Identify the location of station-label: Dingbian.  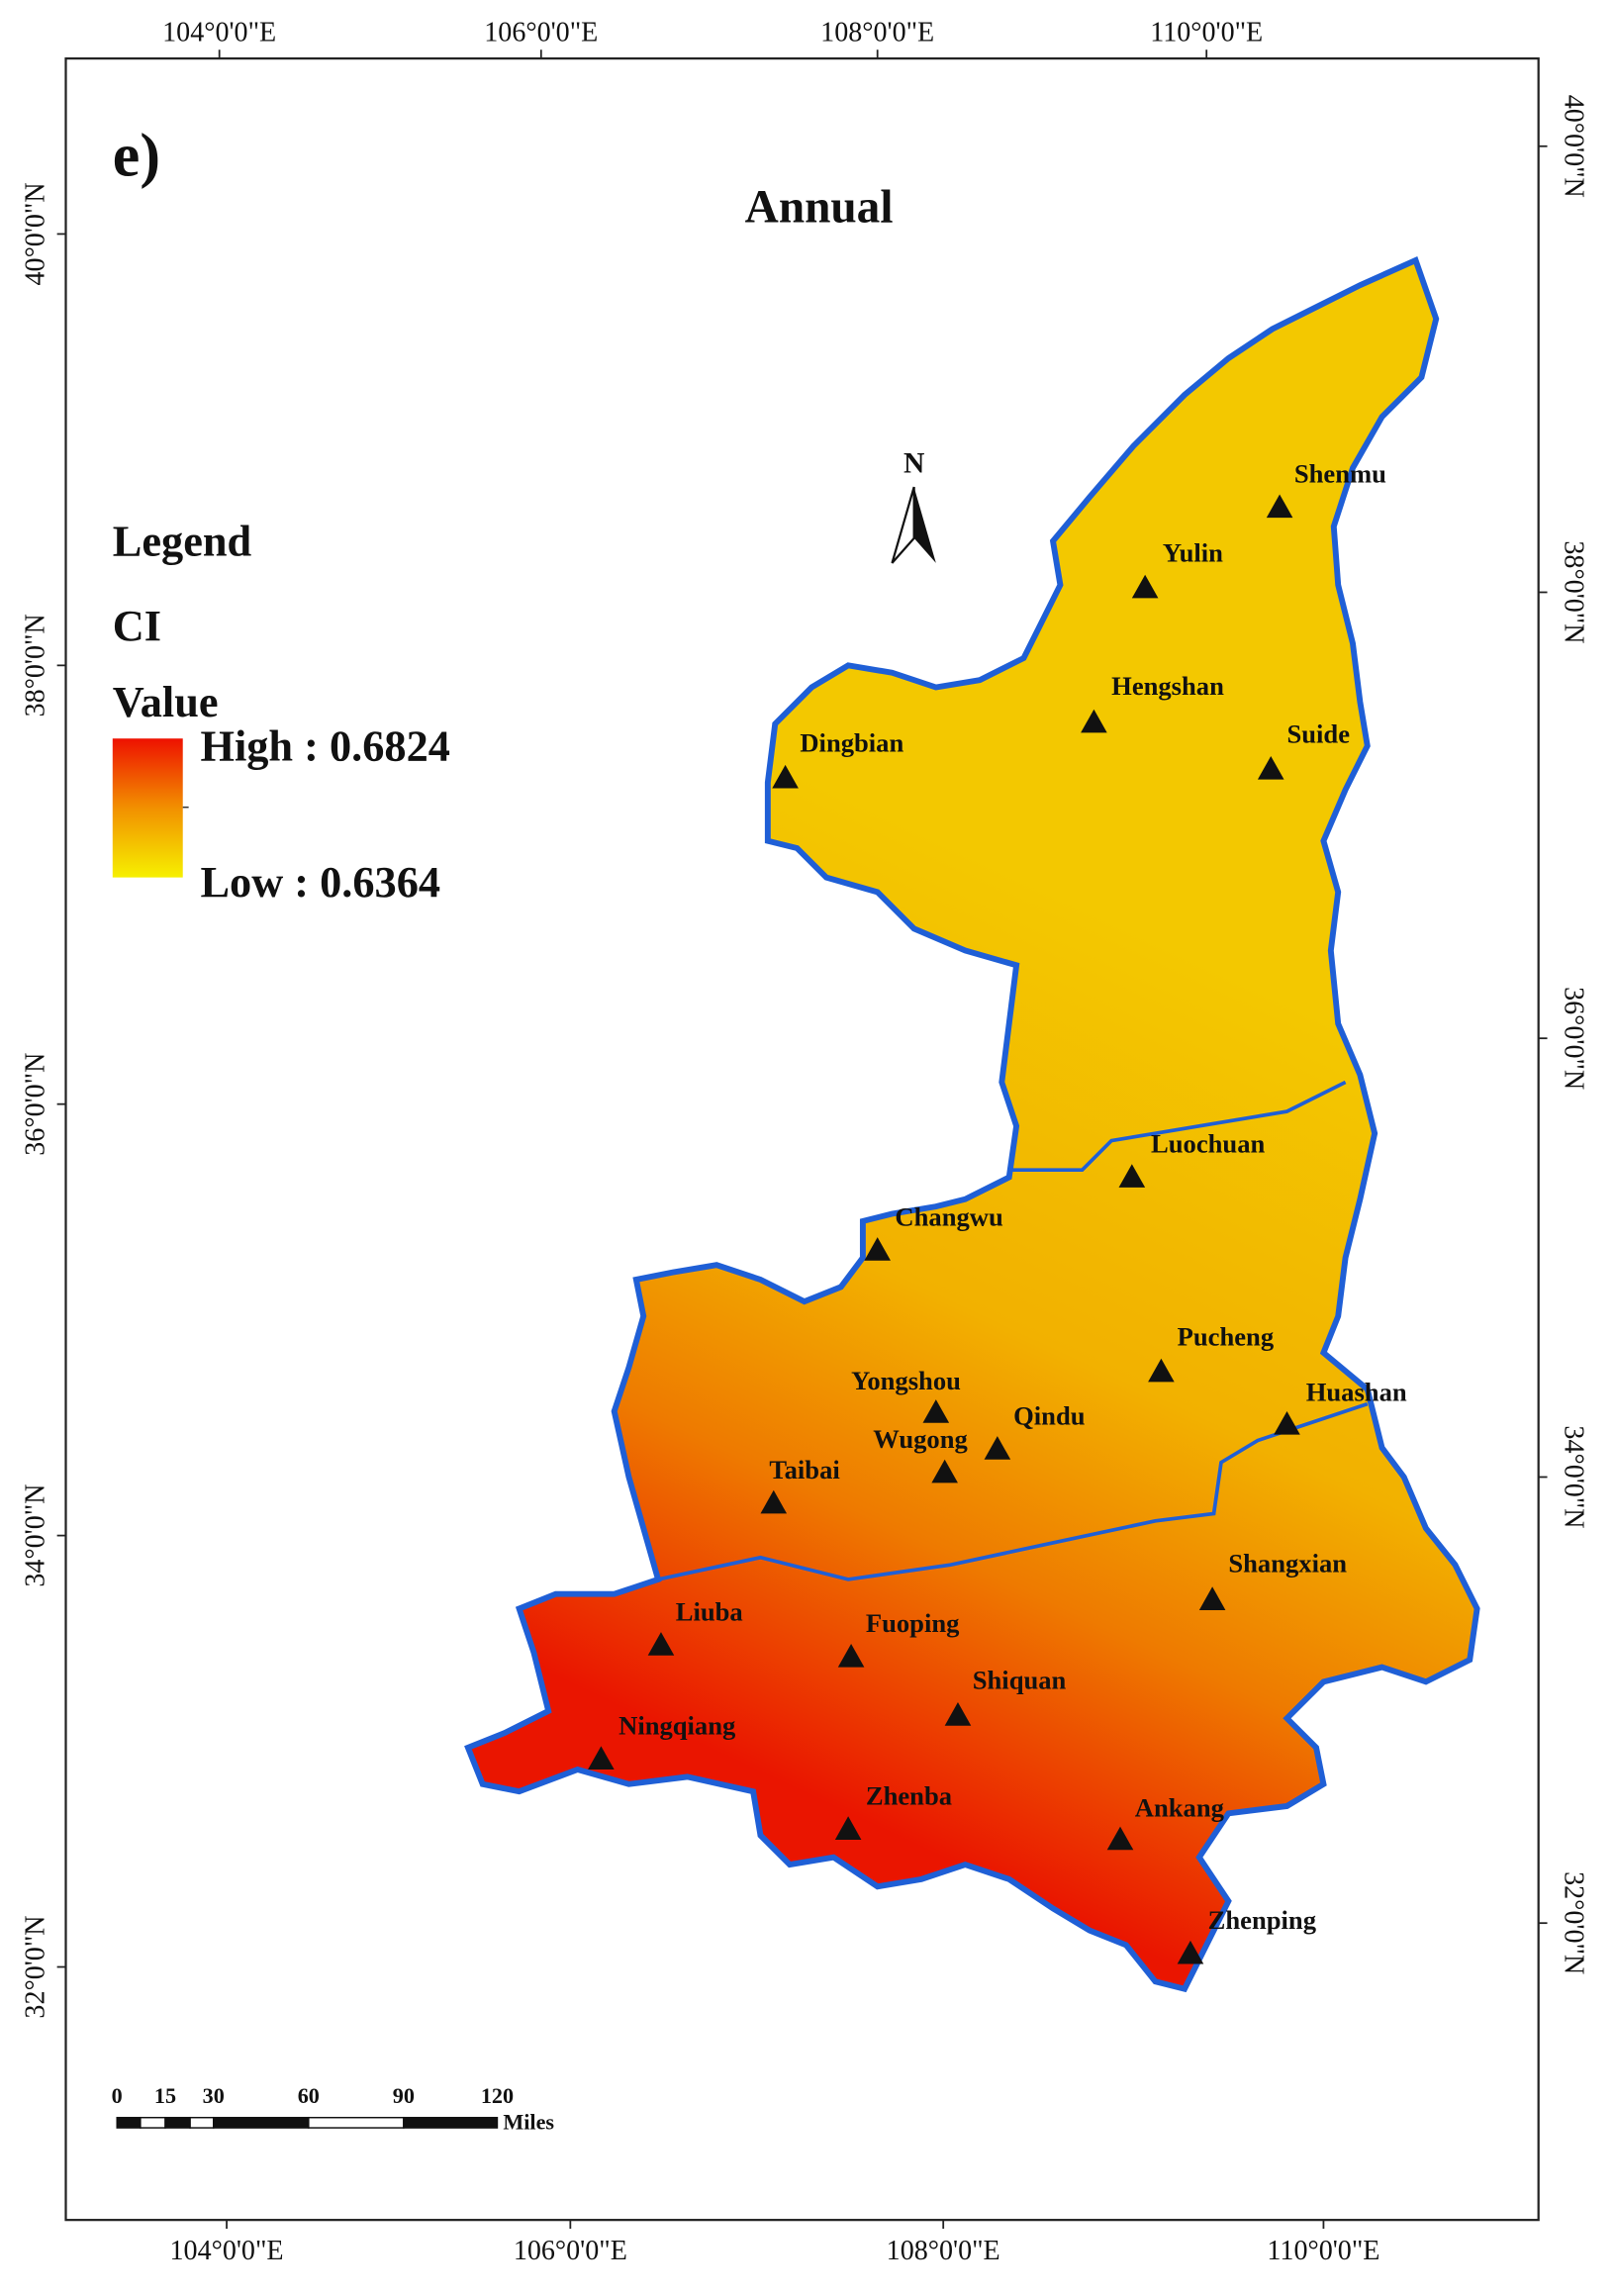
(851, 743).